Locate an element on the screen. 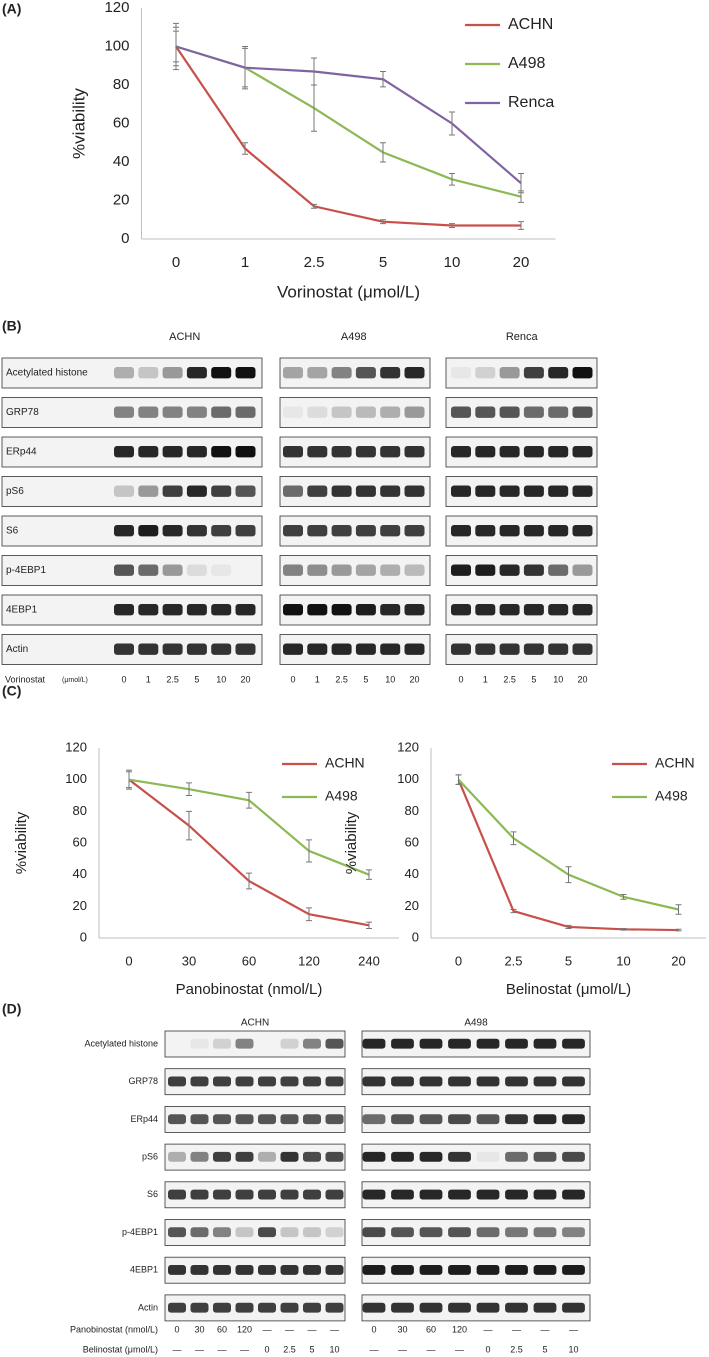 This screenshot has height=1357, width=709. x-tick-label: 10 is located at coordinates (623, 960).